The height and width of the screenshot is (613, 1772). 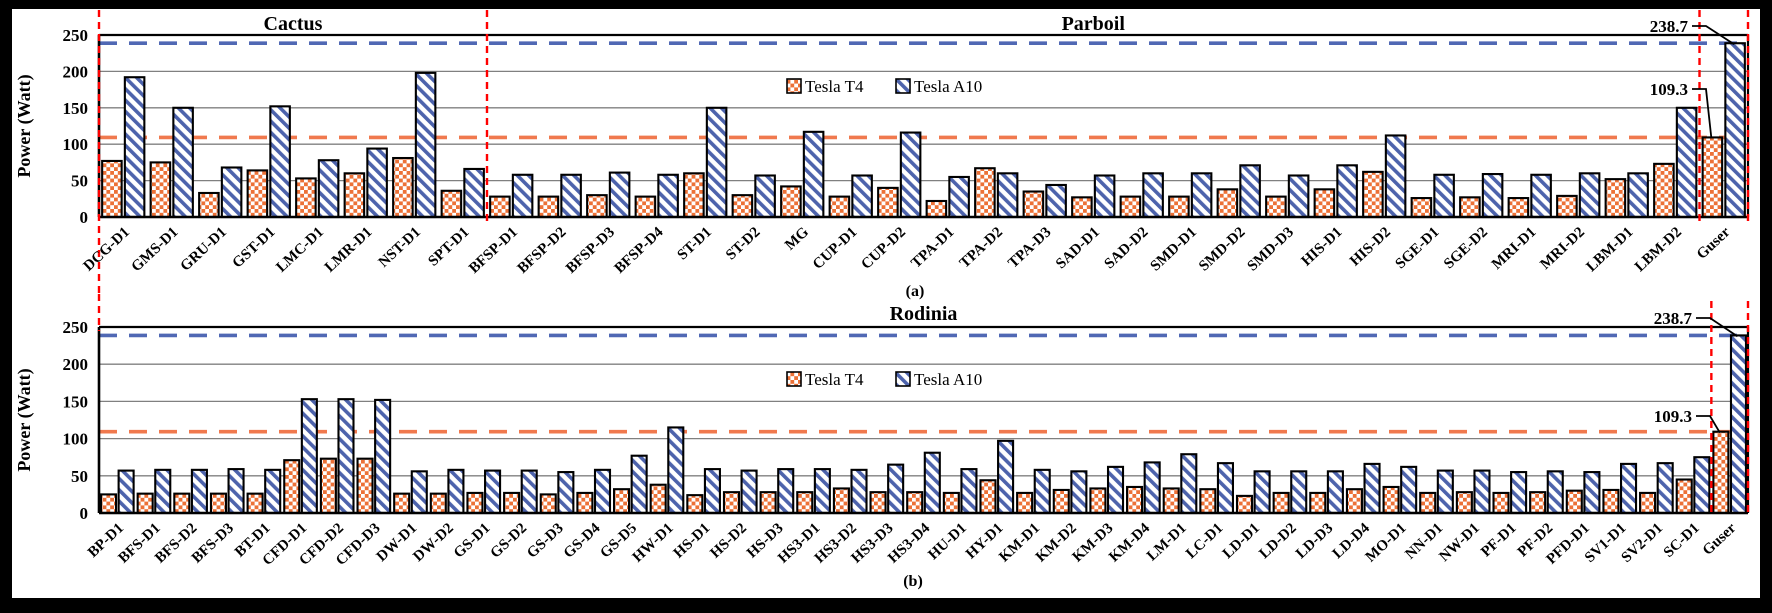 What do you see at coordinates (924, 314) in the screenshot?
I see `group-title: Rodinia` at bounding box center [924, 314].